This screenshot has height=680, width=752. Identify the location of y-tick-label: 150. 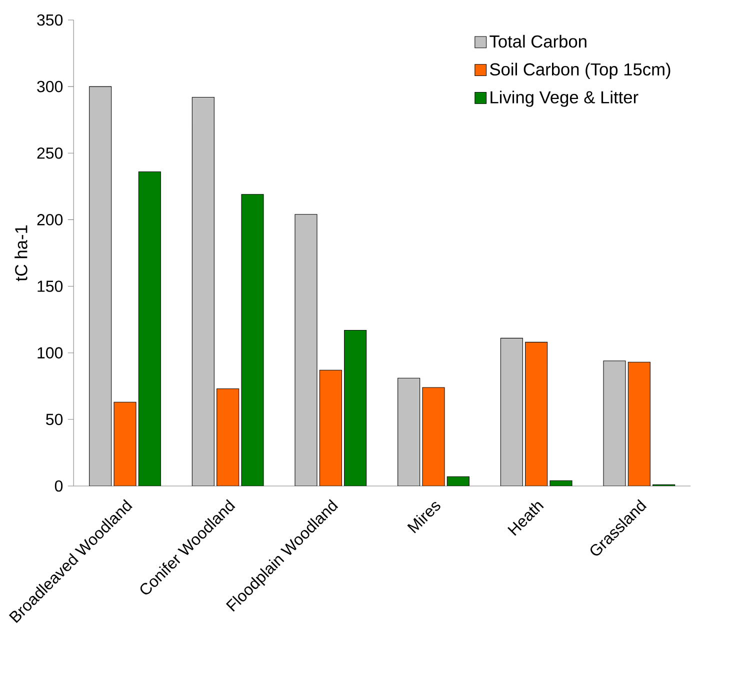
(50, 286).